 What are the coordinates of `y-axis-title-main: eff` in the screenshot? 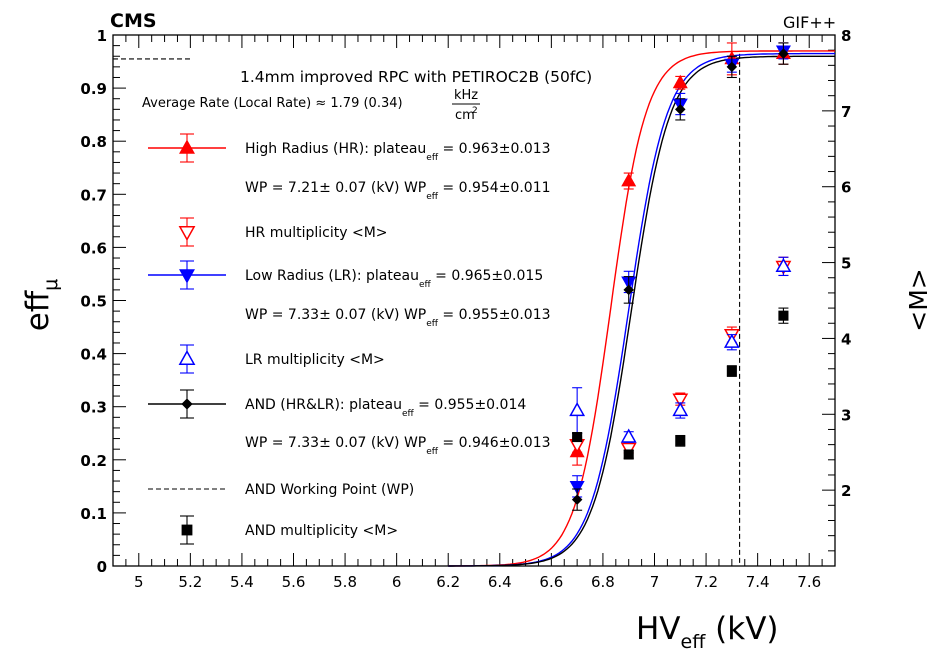 It's located at (38, 310).